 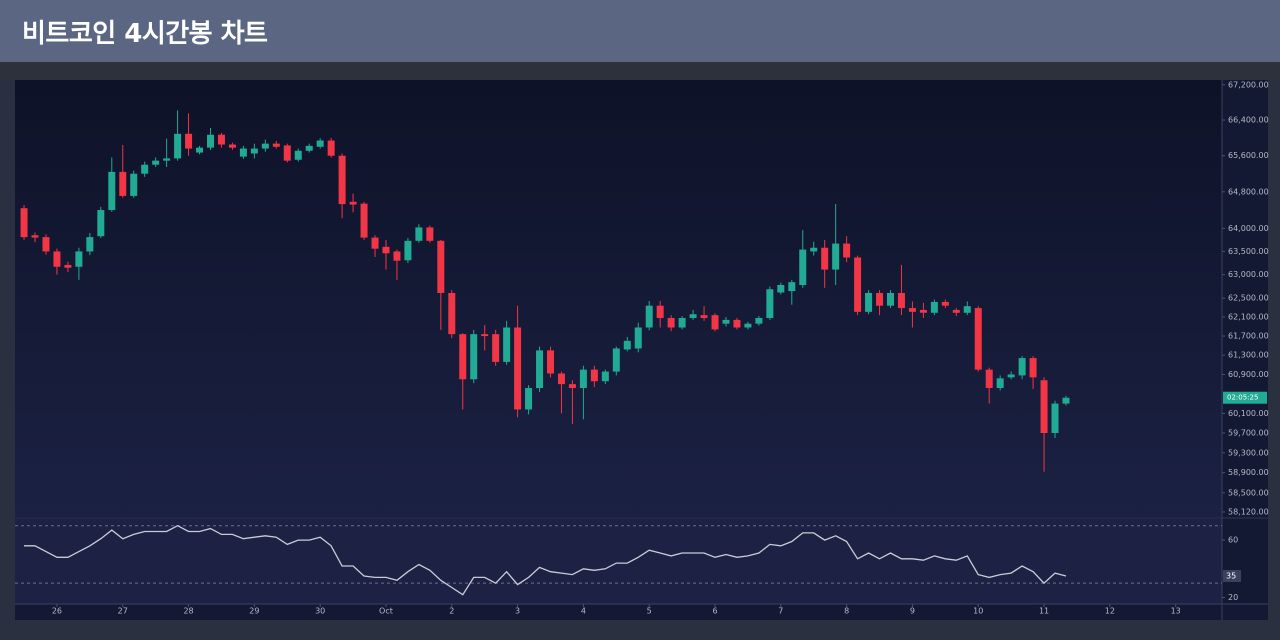 I want to click on x-tick-label: 12, so click(x=1110, y=611).